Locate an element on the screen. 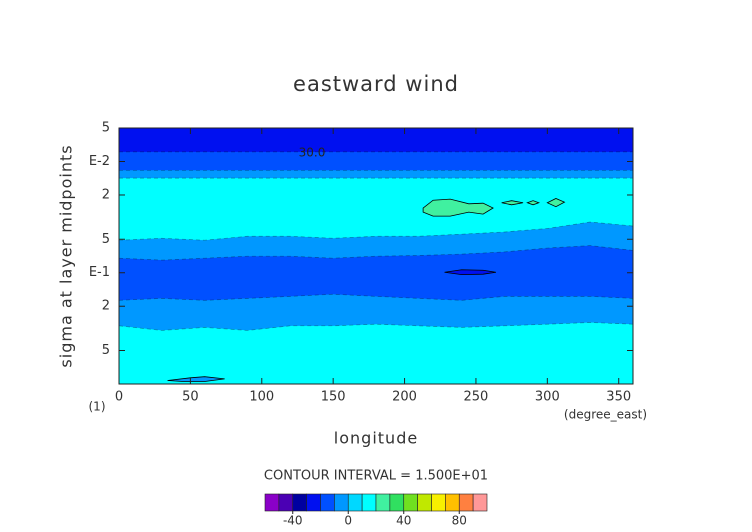 The image size is (752, 532). colorbar-tick-label: 80 is located at coordinates (459, 521).